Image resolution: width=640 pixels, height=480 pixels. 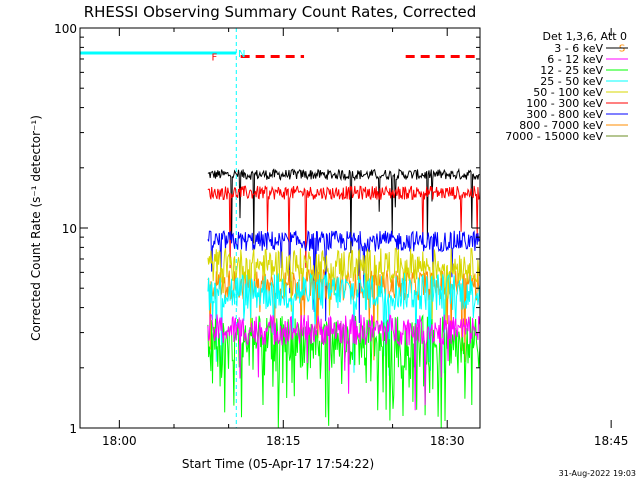 I want to click on y-axis-label: Corrected Count Rate (s⁻¹ detector⁻¹), so click(x=36, y=228).